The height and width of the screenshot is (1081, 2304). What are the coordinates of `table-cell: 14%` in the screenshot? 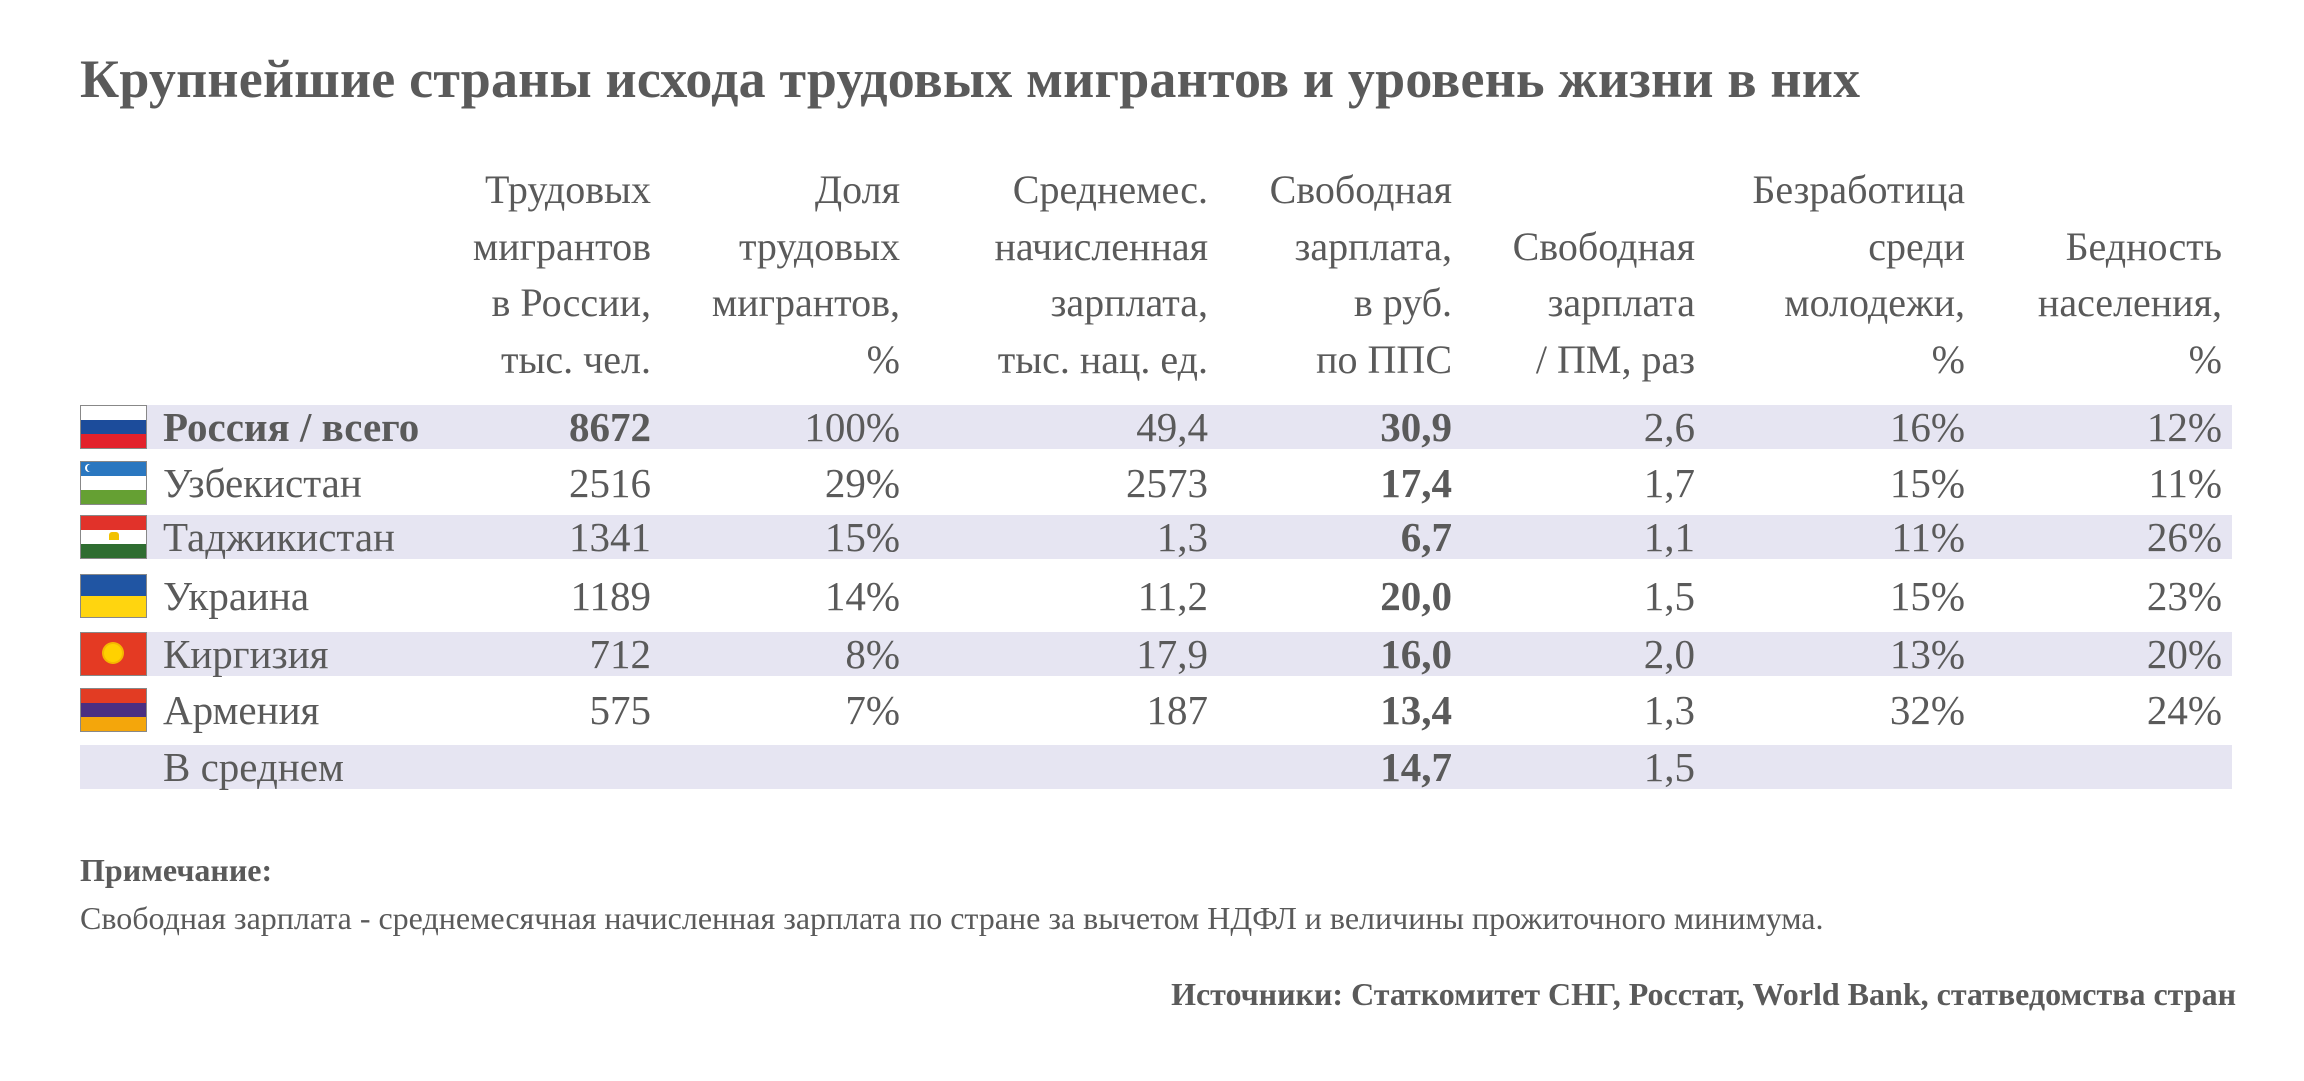 It's located at (862, 596).